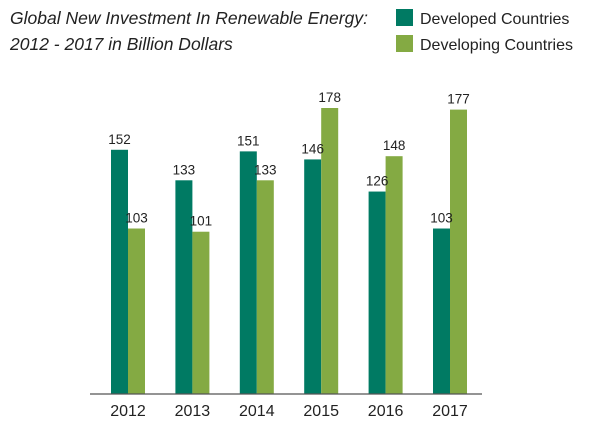 The image size is (600, 432). Describe the element at coordinates (184, 287) in the screenshot. I see `bar-developed-2013` at that location.